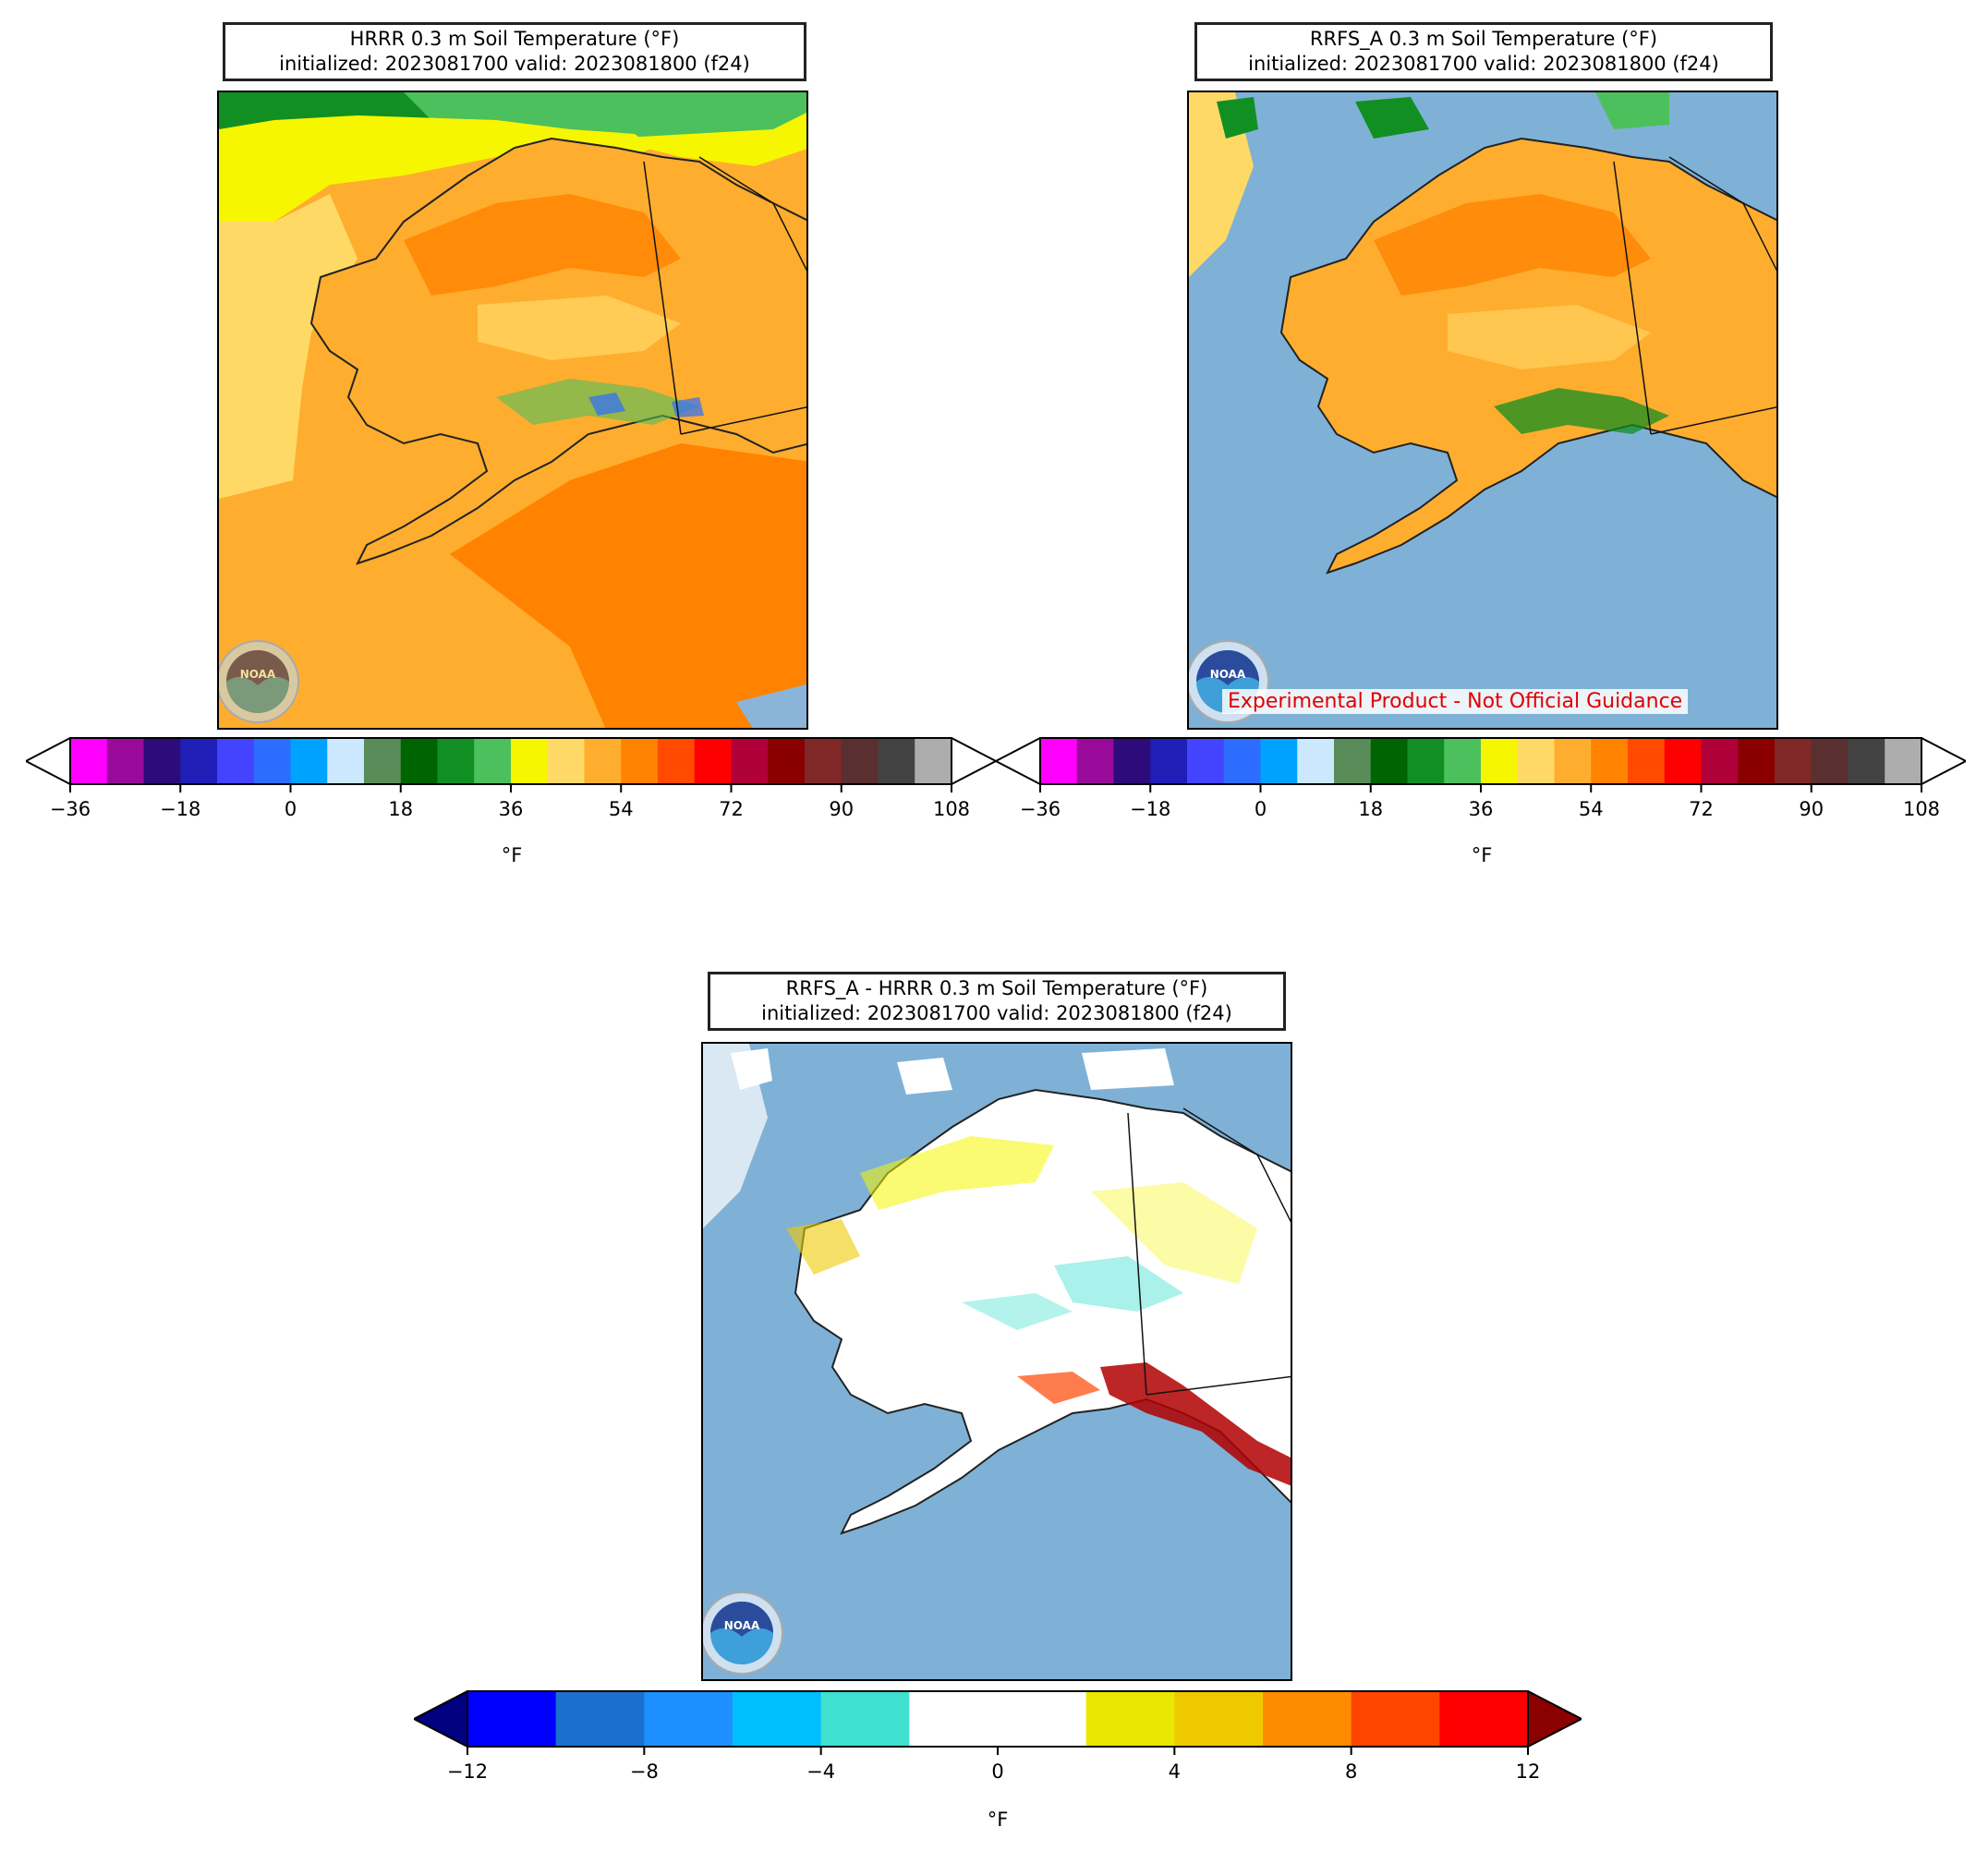 The image size is (1988, 1851). Describe the element at coordinates (1175, 1772) in the screenshot. I see `diff-colorbar-tick-label: 4` at that location.